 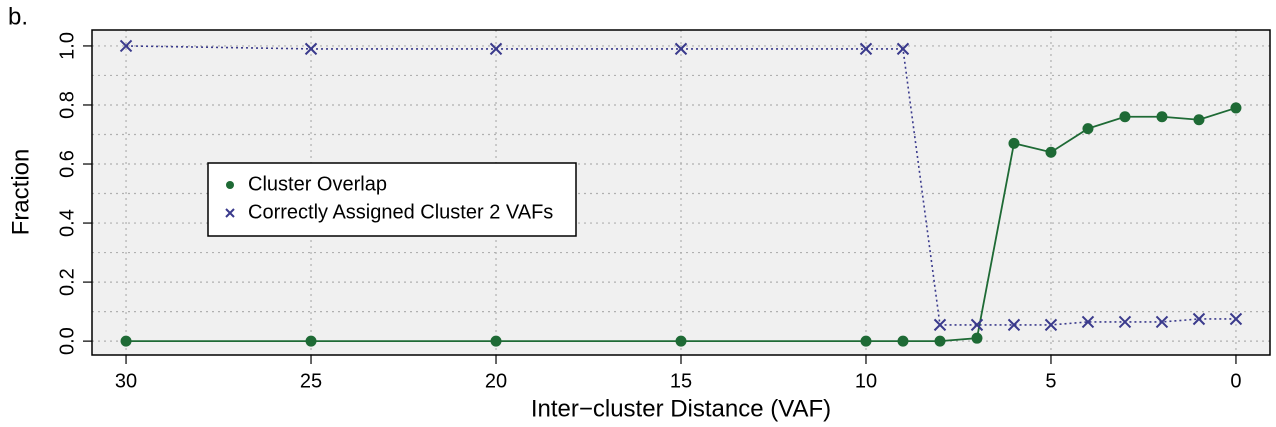 I want to click on y-tick-label: 0.8, so click(x=67, y=105).